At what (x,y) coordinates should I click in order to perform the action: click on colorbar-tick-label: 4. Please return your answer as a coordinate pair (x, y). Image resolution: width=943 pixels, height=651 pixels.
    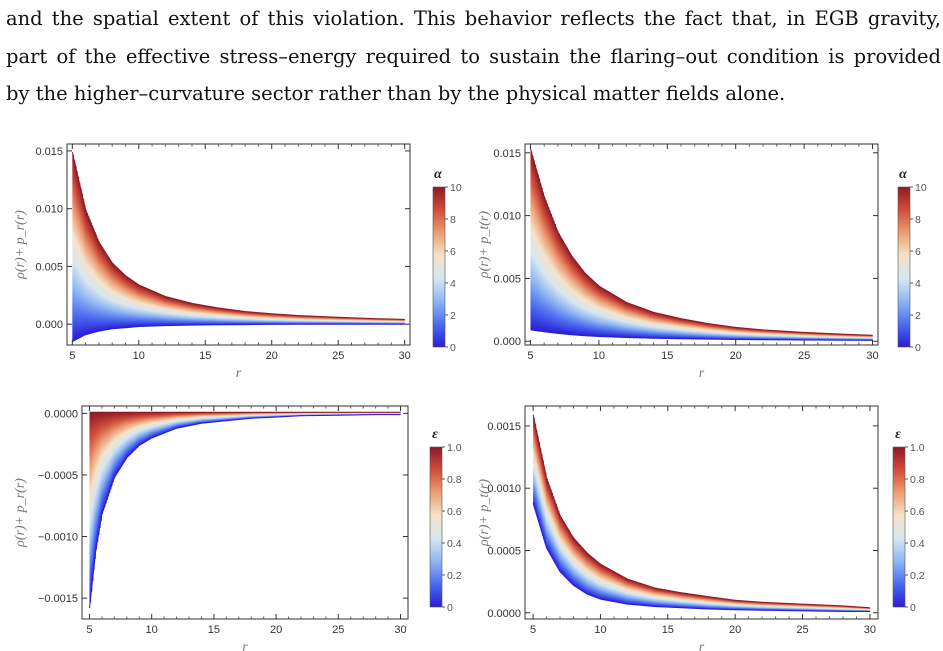
    Looking at the image, I should click on (453, 284).